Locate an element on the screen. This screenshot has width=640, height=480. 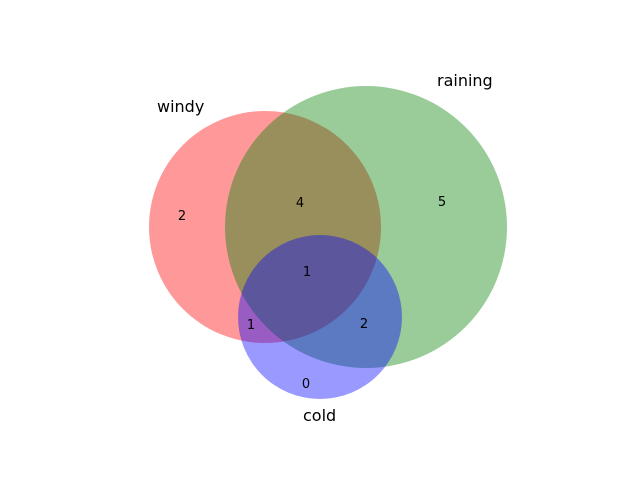
region-windy-only-count: 2 is located at coordinates (182, 216).